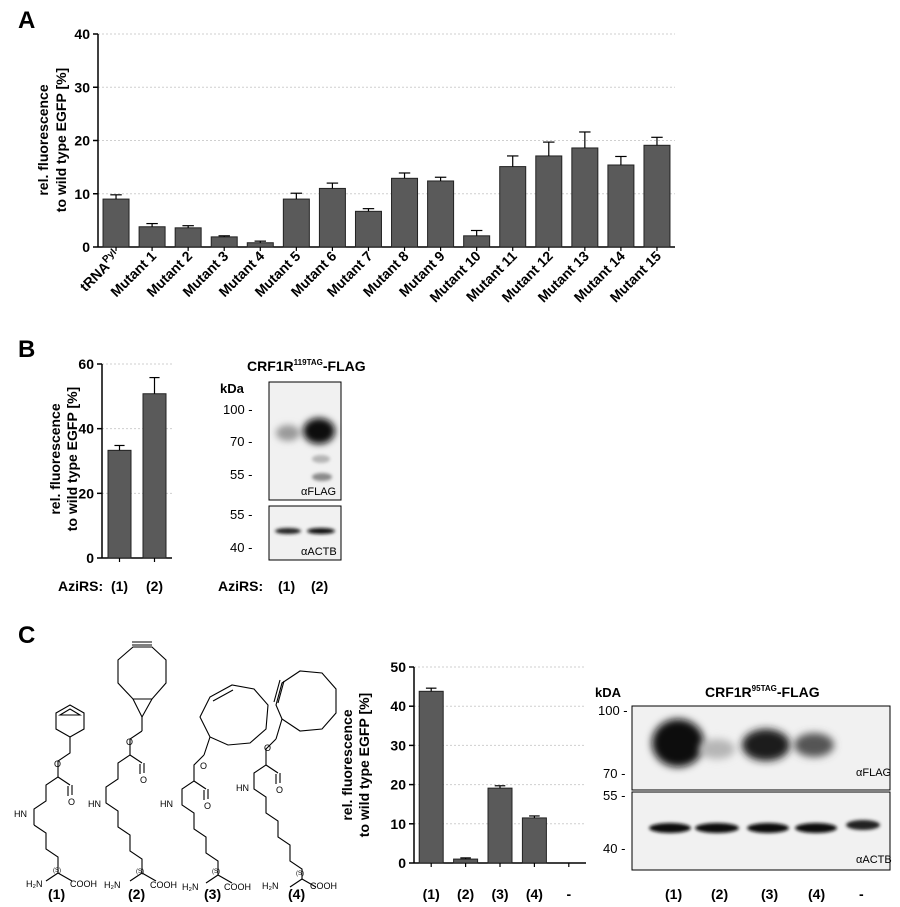 The width and height of the screenshot is (900, 907). What do you see at coordinates (769, 894) in the screenshot?
I see `blot-lane-3: (3)` at bounding box center [769, 894].